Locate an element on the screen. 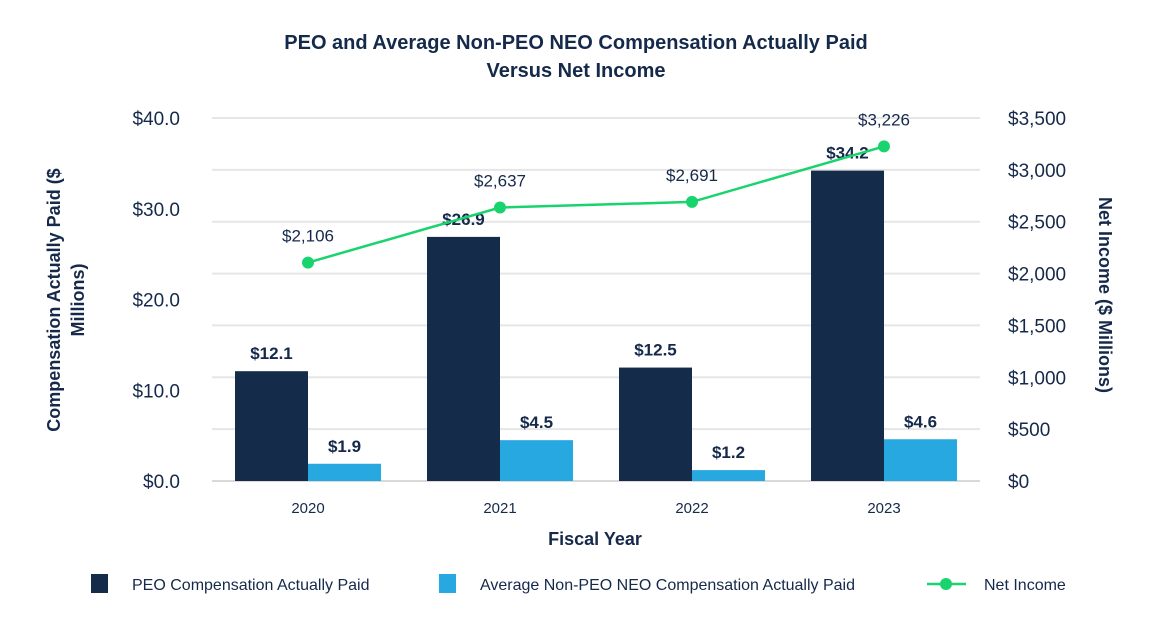 This screenshot has width=1152, height=624. y-axis-label-line-1: Compensation Actually Paid ($ is located at coordinates (54, 299).